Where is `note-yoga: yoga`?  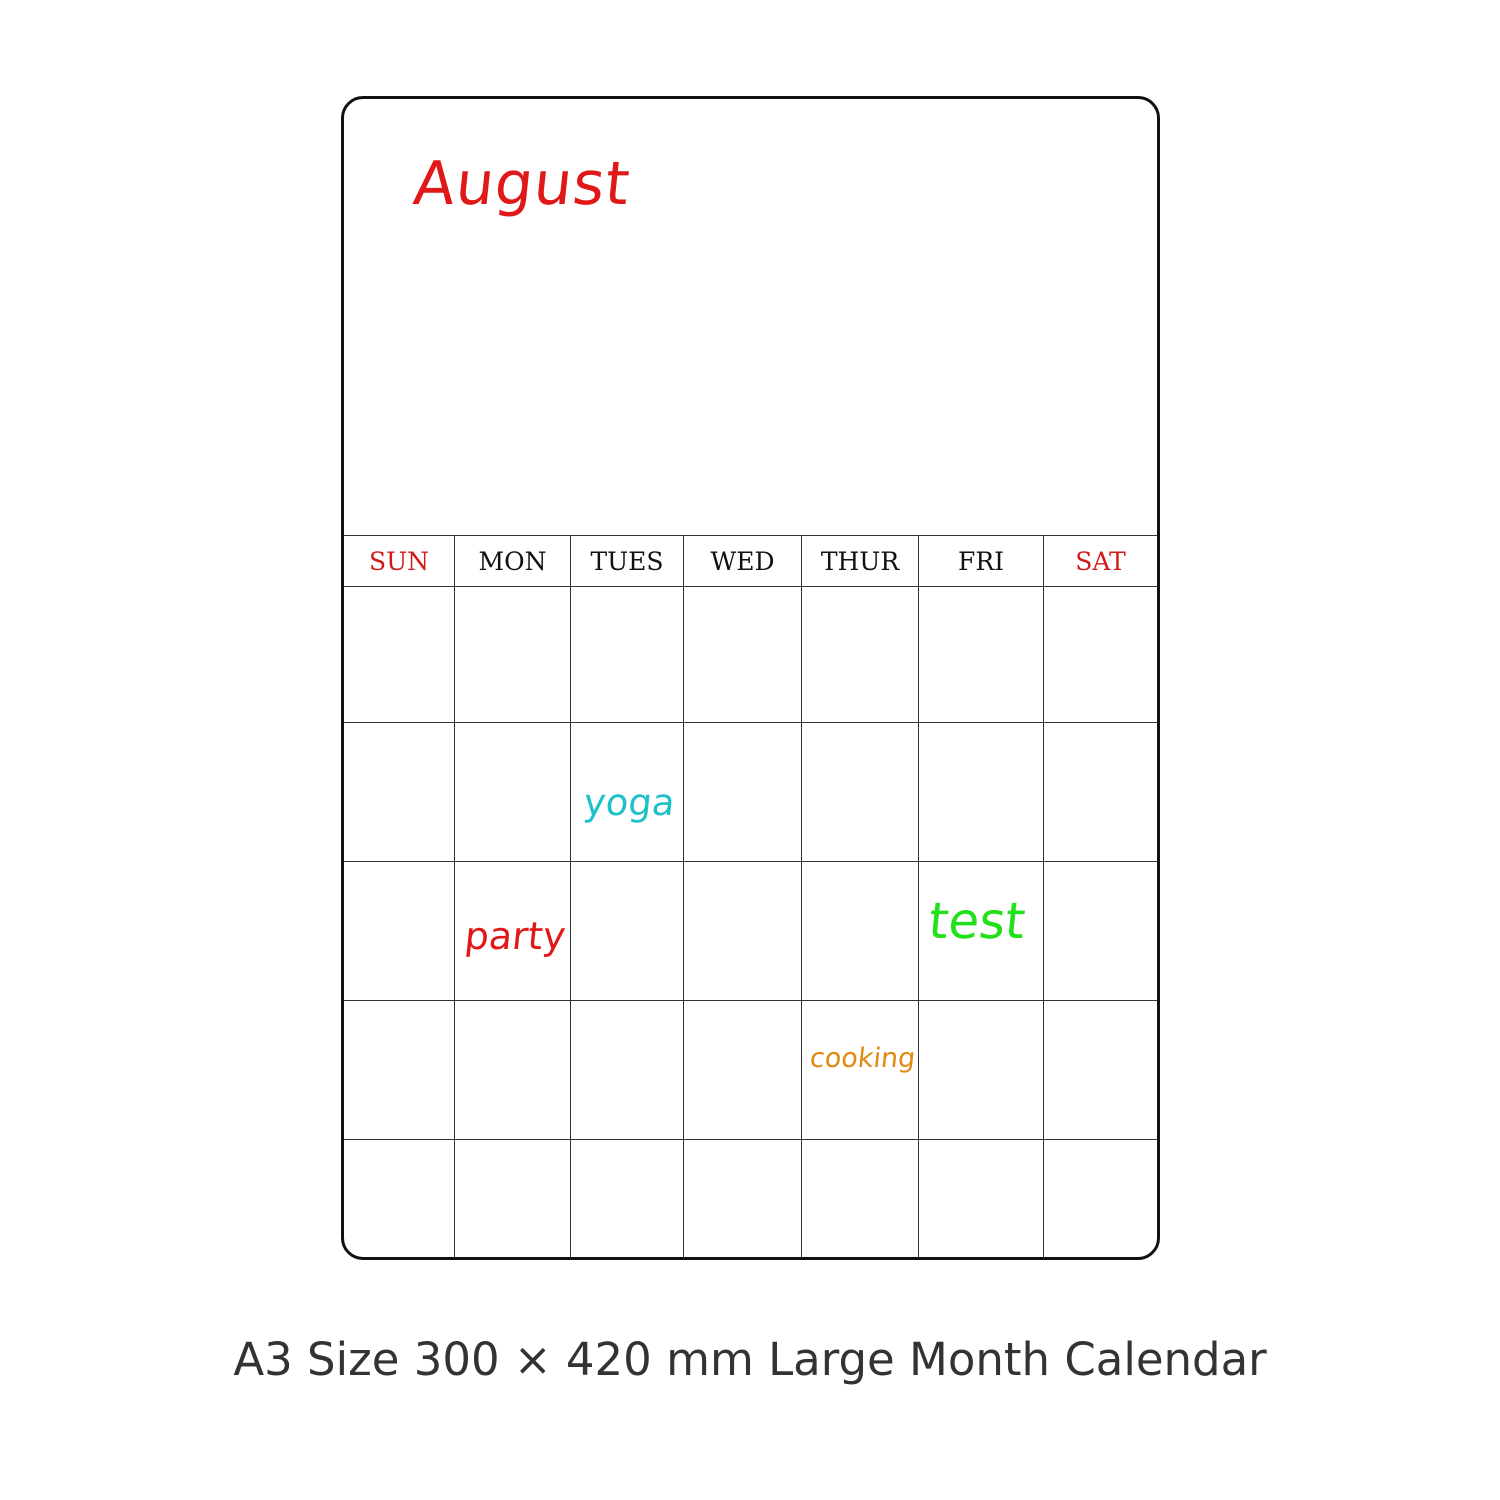 note-yoga: yoga is located at coordinates (629, 802).